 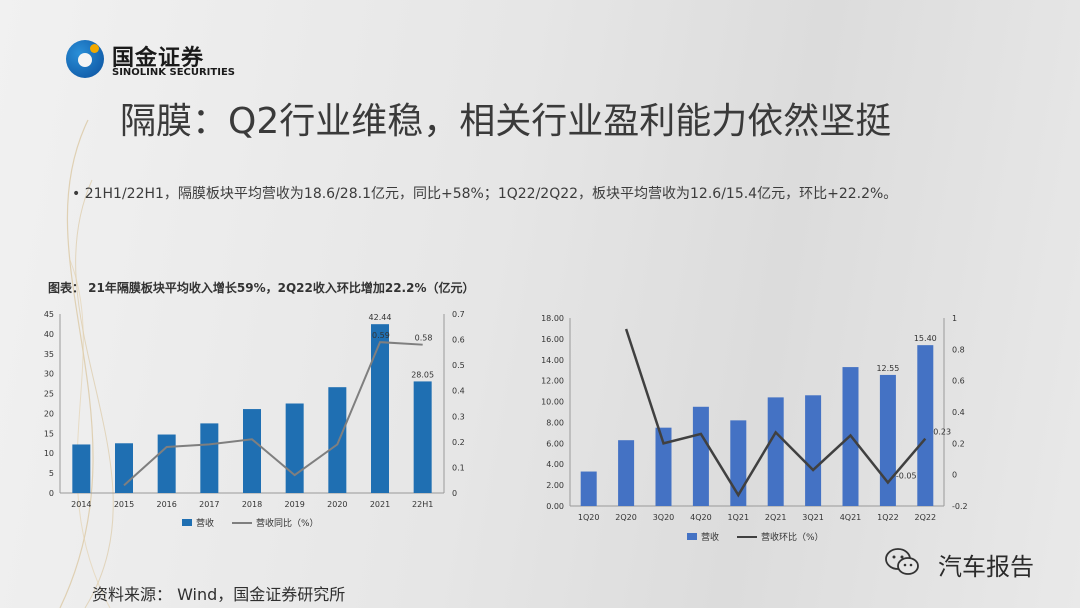 What do you see at coordinates (555, 485) in the screenshot?
I see `y-tick-label-left: 2.00` at bounding box center [555, 485].